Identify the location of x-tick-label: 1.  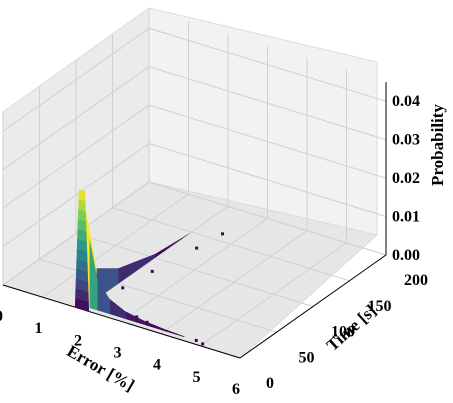
(39, 328).